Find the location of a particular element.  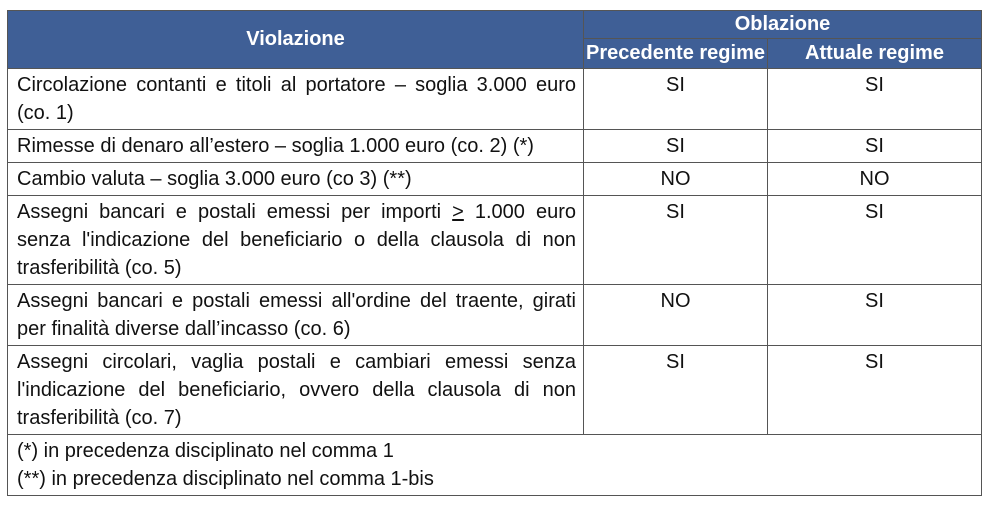

header-violazione: Violazione is located at coordinates (295, 39).